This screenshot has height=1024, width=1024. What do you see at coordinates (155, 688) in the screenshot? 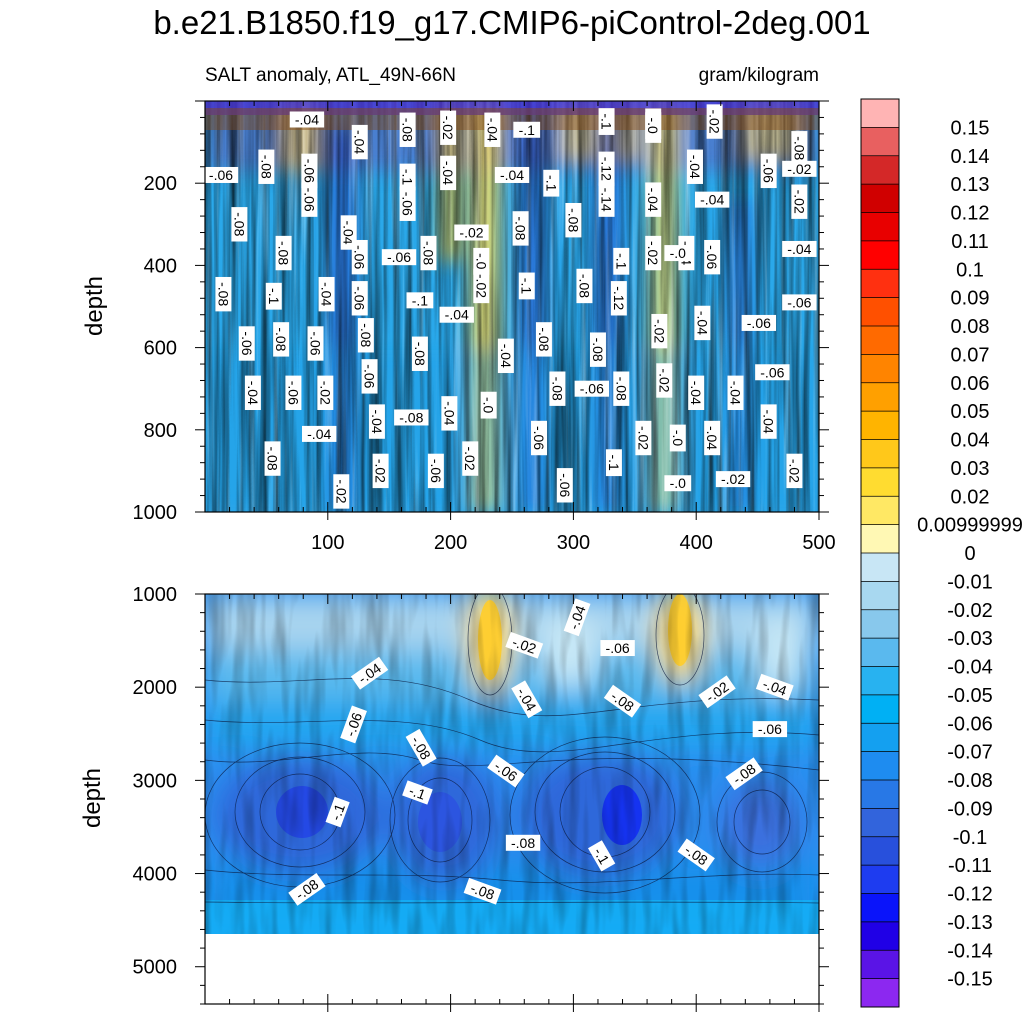
I see `y-tick-label: 2000` at bounding box center [155, 688].